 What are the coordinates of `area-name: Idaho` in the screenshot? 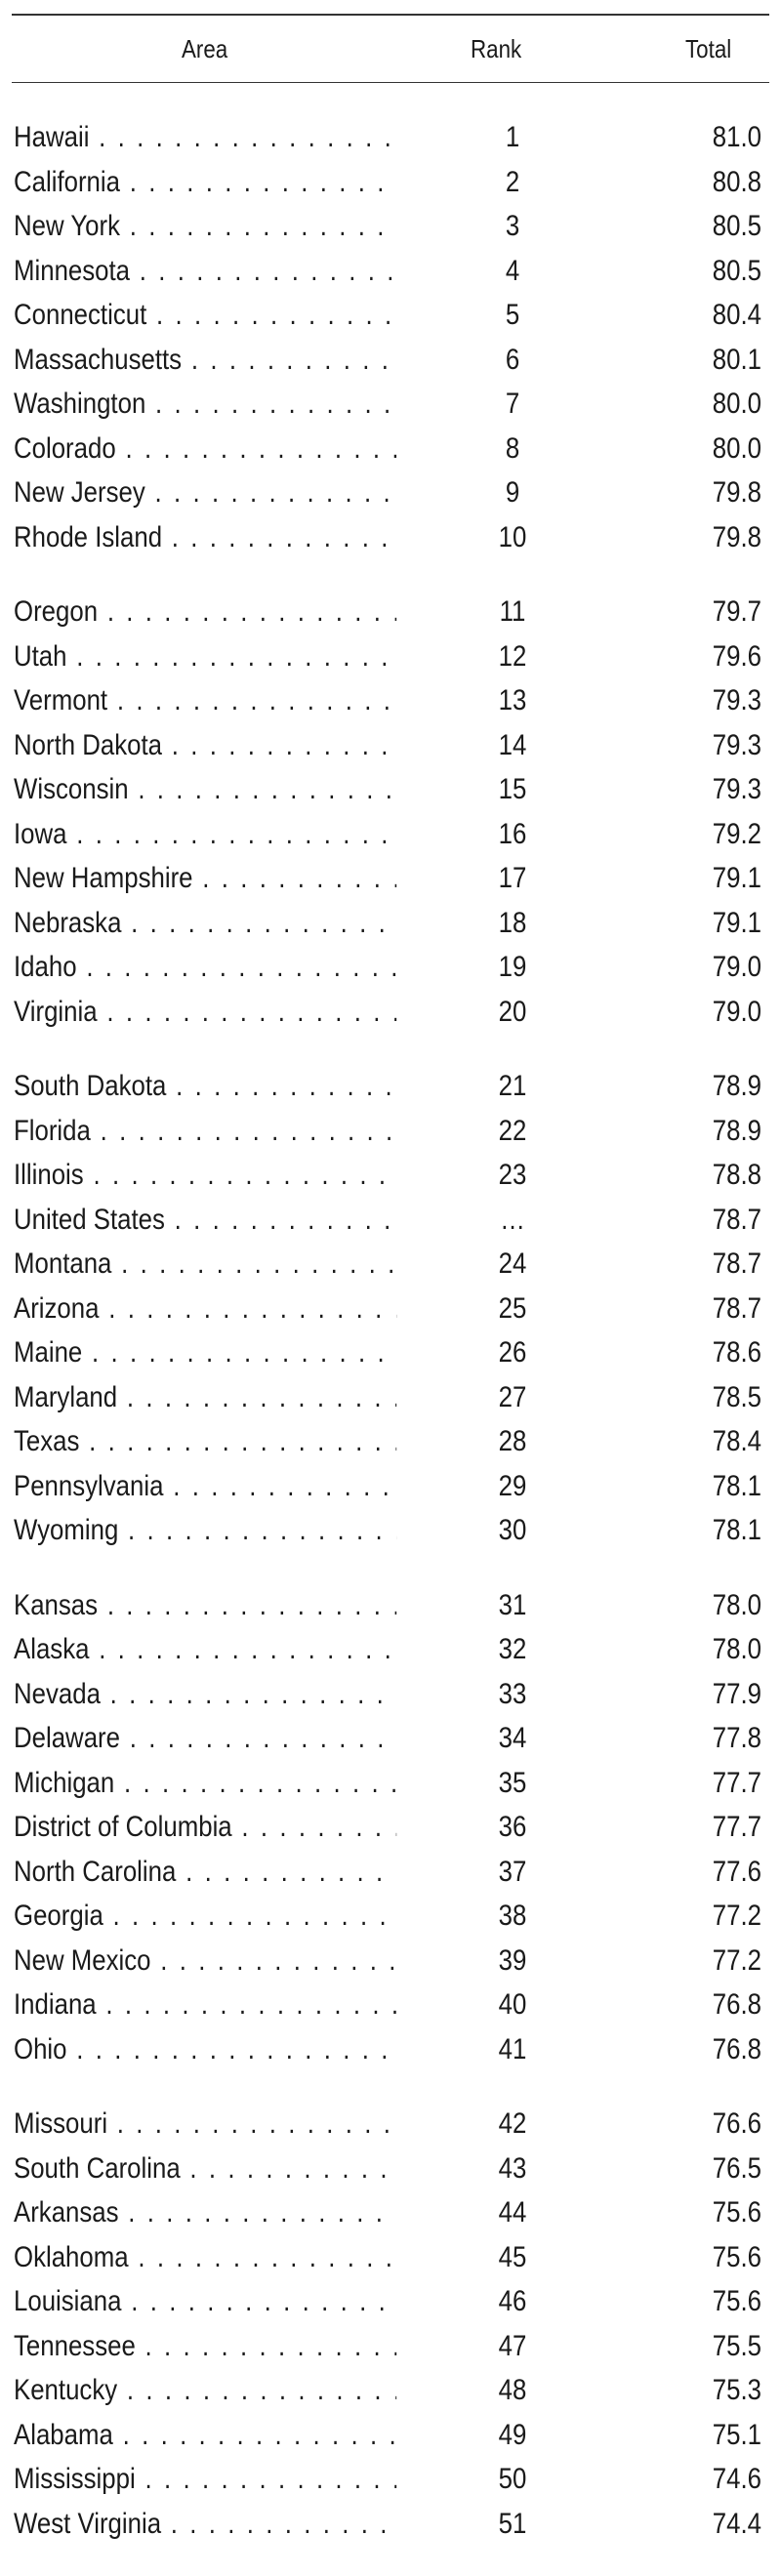 It's located at (45, 967).